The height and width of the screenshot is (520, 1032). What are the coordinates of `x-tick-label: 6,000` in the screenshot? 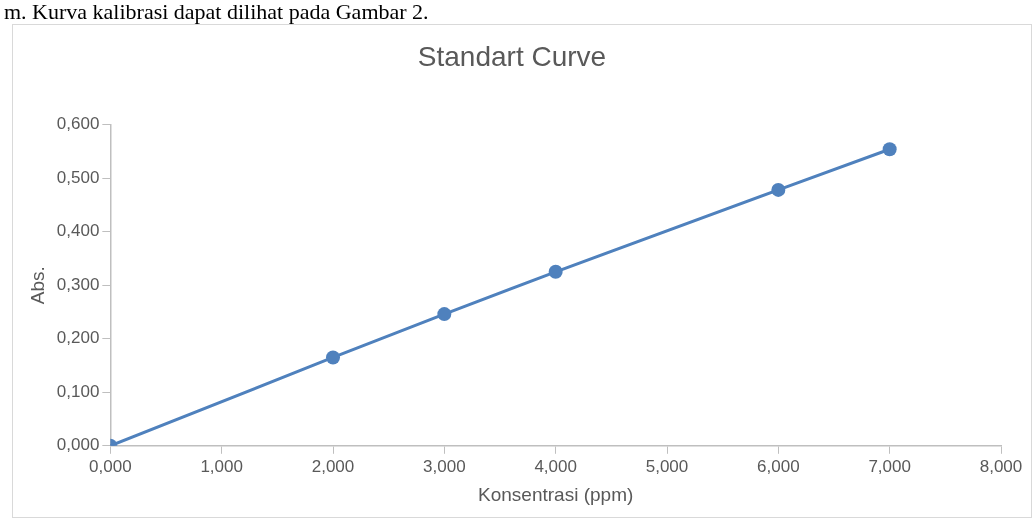 It's located at (778, 466).